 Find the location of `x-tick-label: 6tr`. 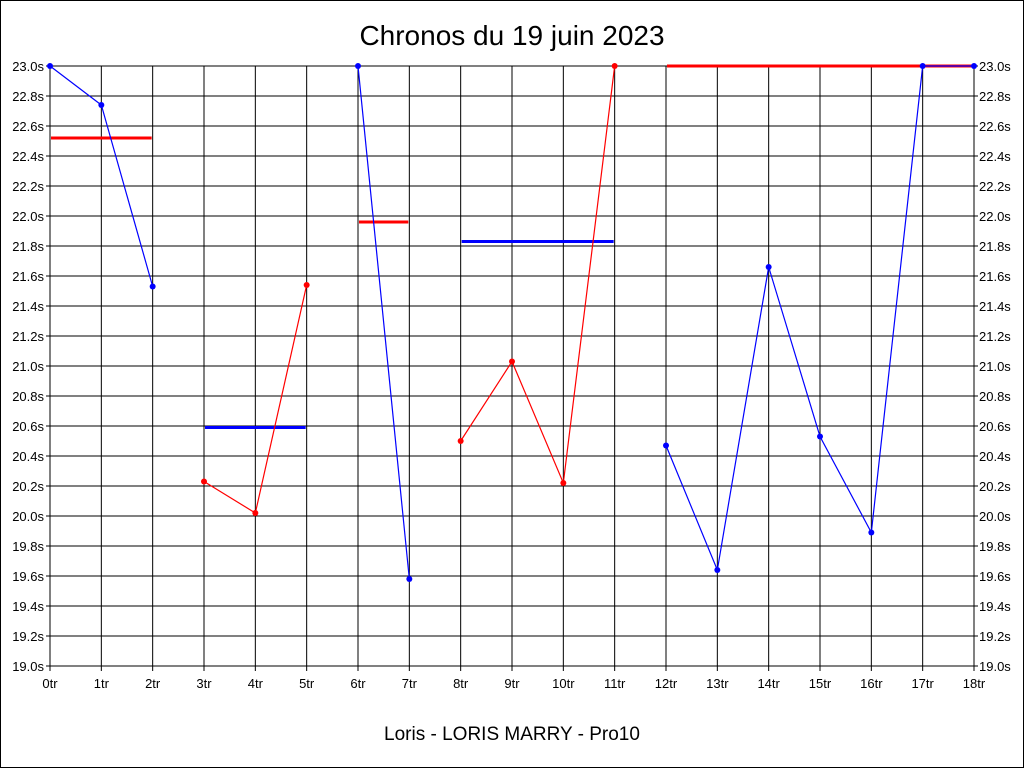

x-tick-label: 6tr is located at coordinates (358, 683).